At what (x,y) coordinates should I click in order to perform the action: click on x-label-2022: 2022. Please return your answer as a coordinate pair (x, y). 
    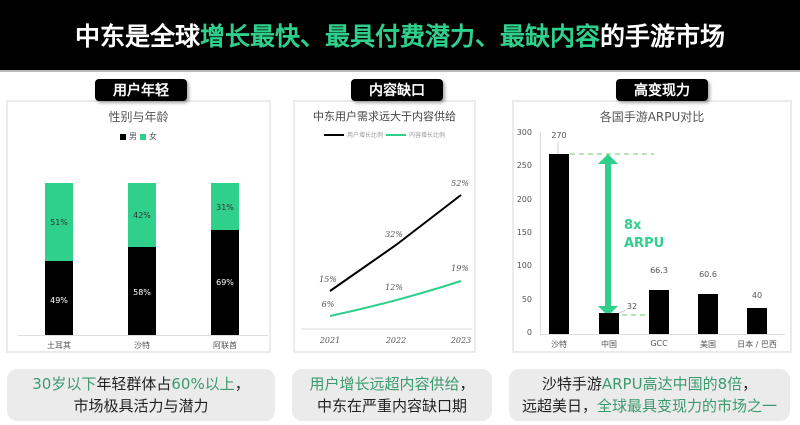
    Looking at the image, I should click on (396, 340).